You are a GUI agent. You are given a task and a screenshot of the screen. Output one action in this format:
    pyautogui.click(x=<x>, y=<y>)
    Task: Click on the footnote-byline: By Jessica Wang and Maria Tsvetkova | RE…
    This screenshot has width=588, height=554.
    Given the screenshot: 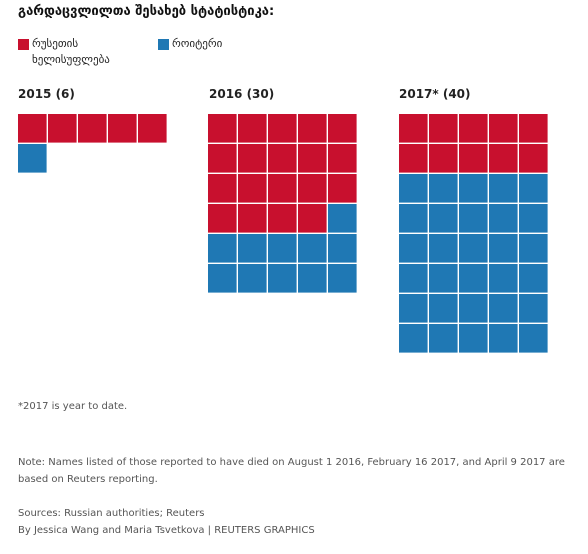 What is the action you would take?
    pyautogui.click(x=166, y=530)
    